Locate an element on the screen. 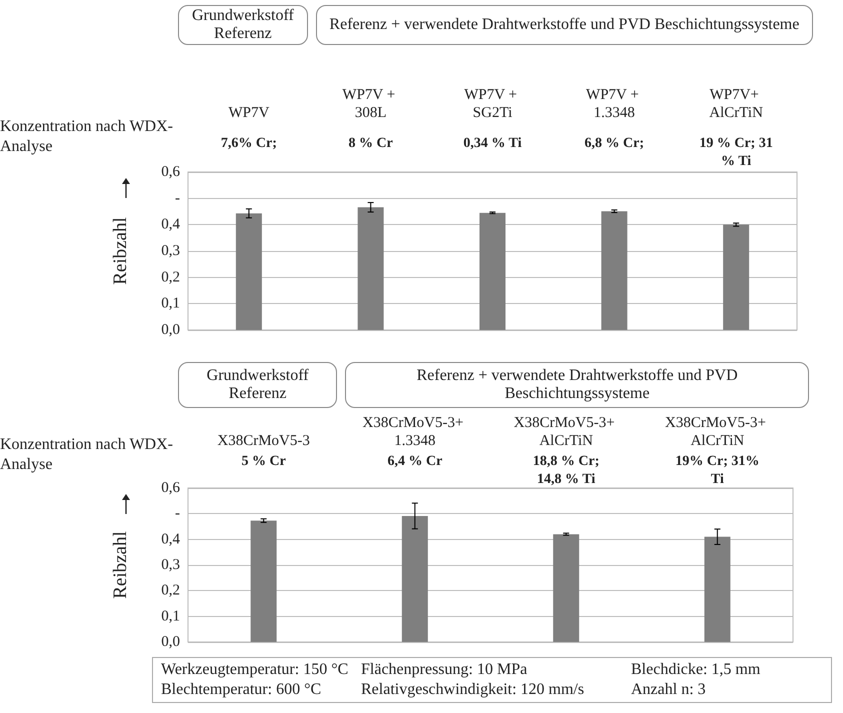 This screenshot has width=843, height=713. text: Relativgeschwindigkeit: 120 mm/s is located at coordinates (473, 690).